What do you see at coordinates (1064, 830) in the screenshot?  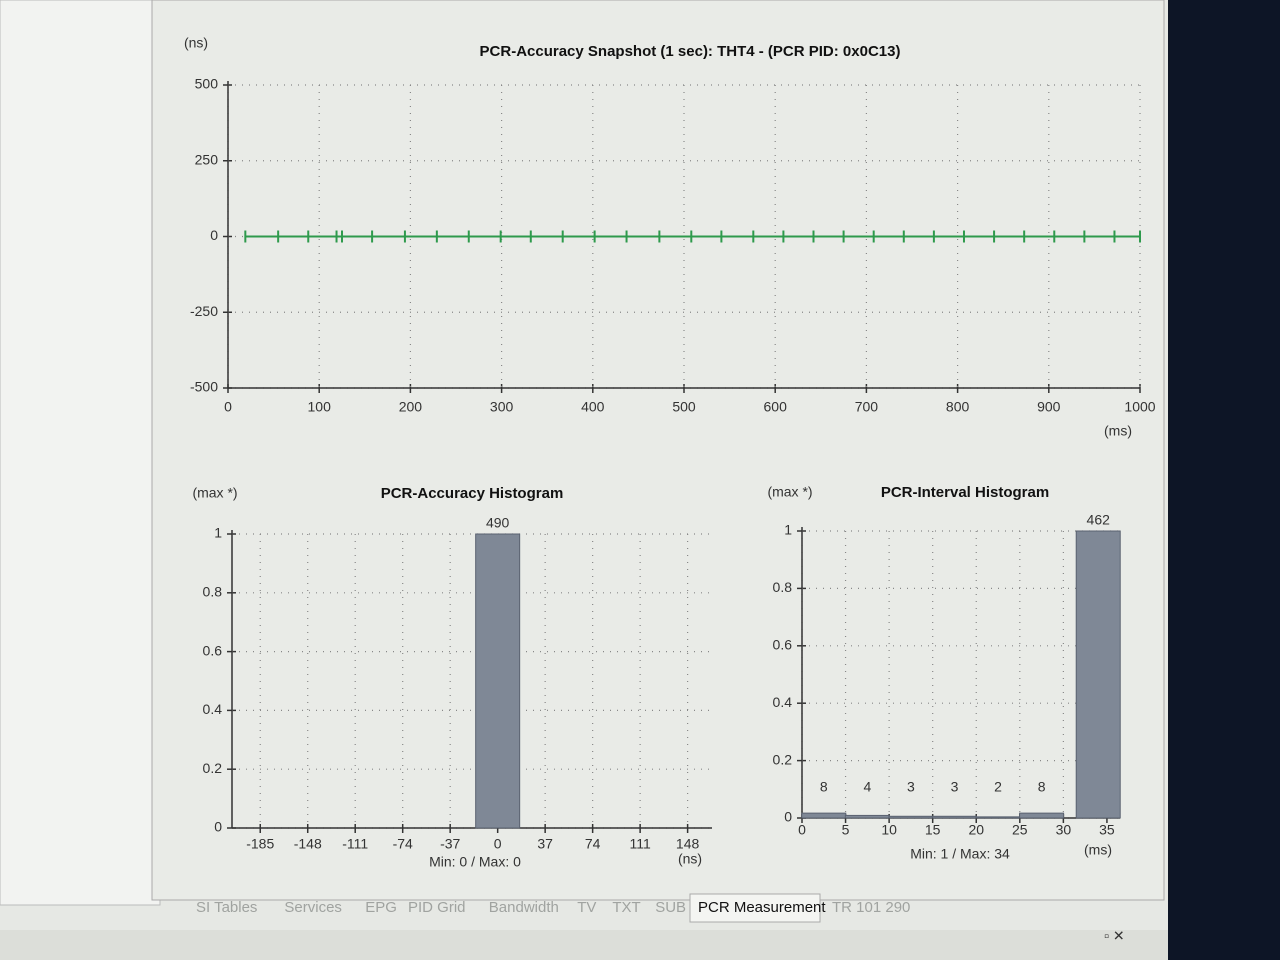 I see `x-tick-label: 30` at bounding box center [1064, 830].